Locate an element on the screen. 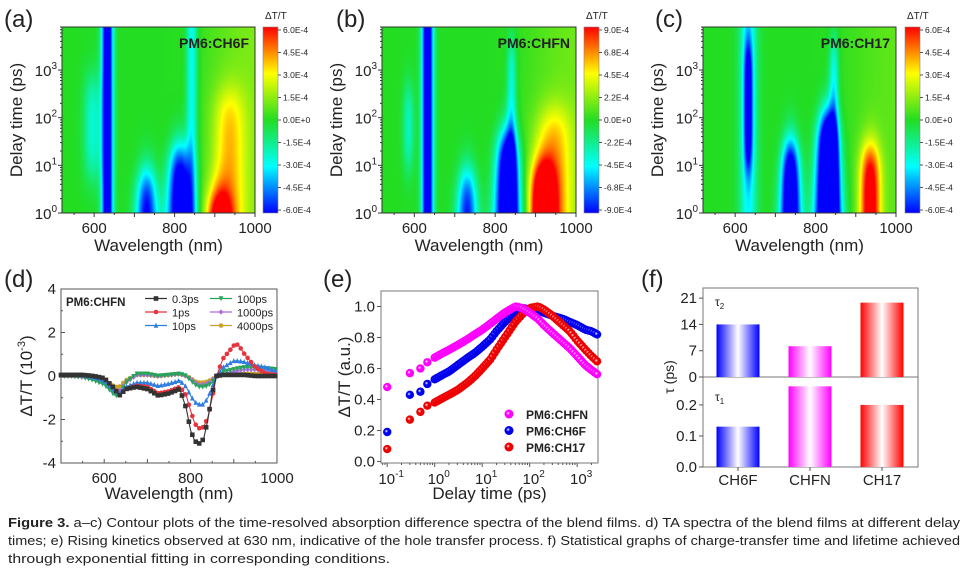  x-axis-label: Wavelength (nm) is located at coordinates (169, 493).